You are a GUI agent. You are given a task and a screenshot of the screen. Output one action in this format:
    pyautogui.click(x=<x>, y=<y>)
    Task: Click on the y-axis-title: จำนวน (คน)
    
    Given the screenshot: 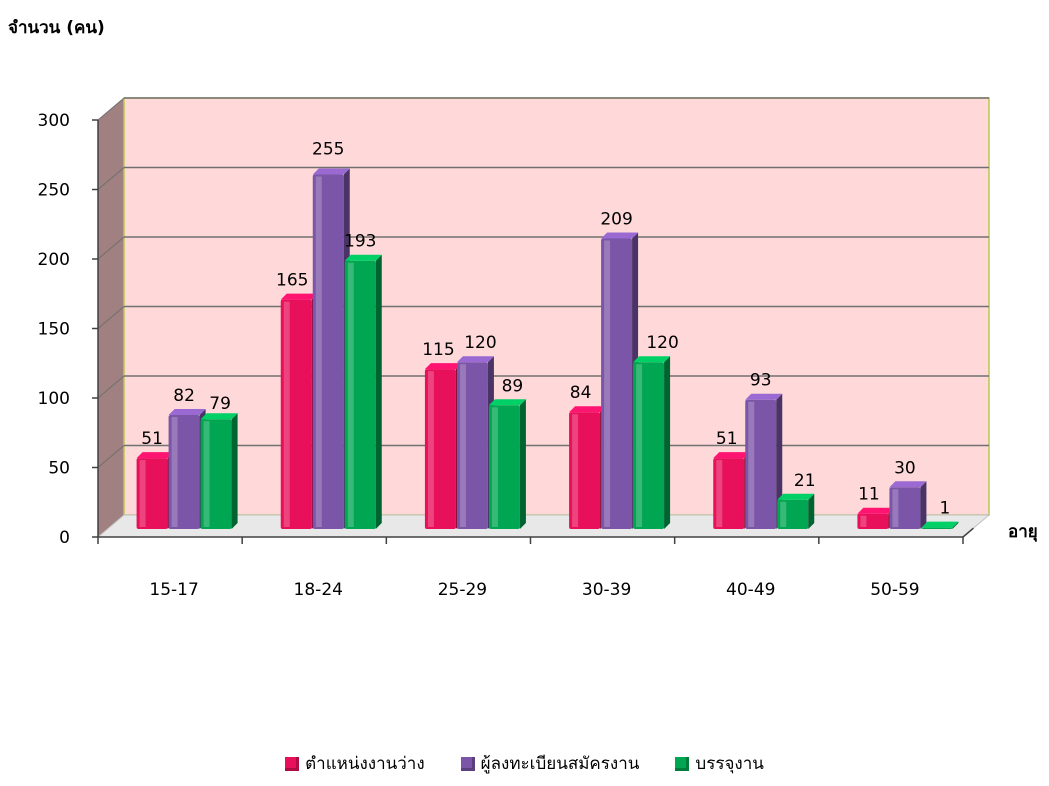 What is the action you would take?
    pyautogui.click(x=56, y=28)
    